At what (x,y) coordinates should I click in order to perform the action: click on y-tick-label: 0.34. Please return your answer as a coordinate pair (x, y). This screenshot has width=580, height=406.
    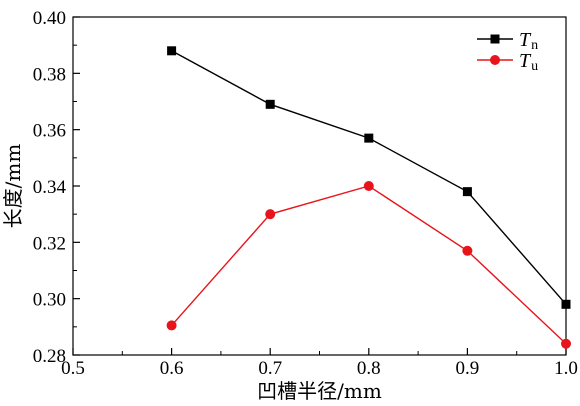
    Looking at the image, I should click on (50, 187).